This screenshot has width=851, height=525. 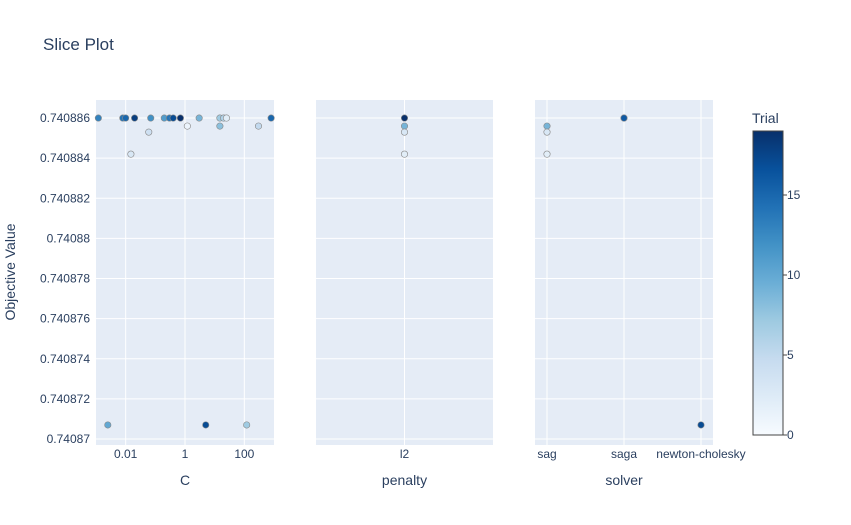 I want to click on colorbar-tick-label: 5, so click(x=790, y=355).